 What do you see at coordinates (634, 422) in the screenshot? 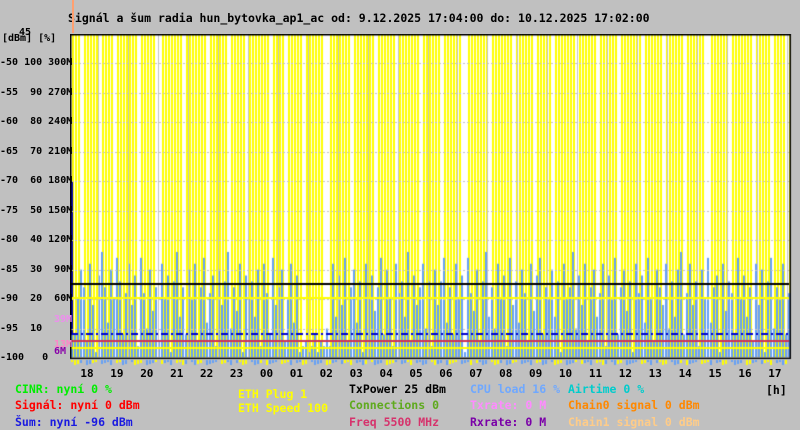
I see `legend-item: Chain1 signal 0 dBm` at bounding box center [634, 422].